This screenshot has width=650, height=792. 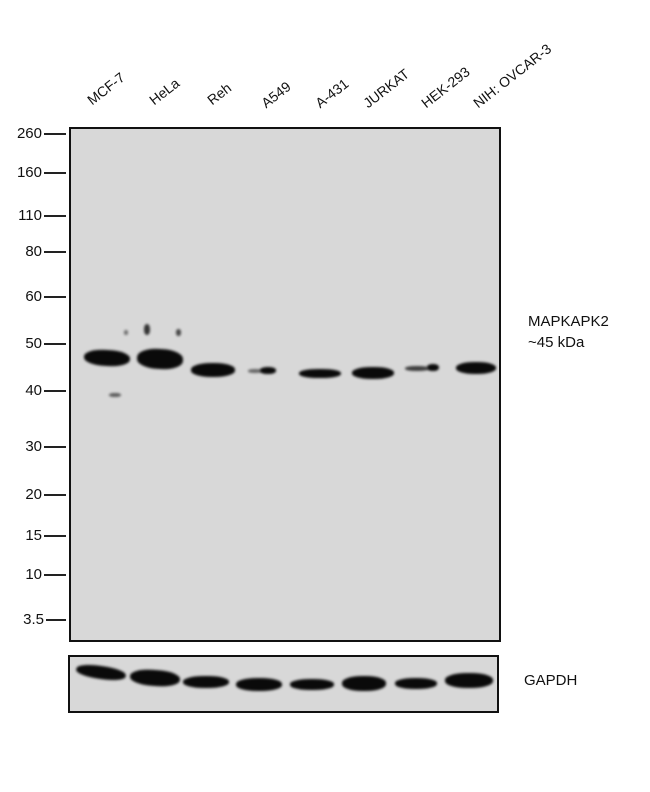 I want to click on mw-label-50: 50, so click(x=33, y=343).